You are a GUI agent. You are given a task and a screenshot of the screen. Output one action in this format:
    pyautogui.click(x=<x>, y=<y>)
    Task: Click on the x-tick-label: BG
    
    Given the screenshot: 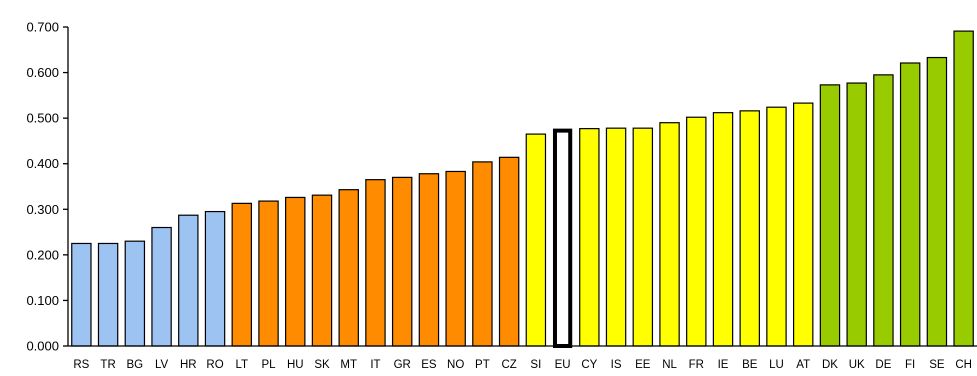 What is the action you would take?
    pyautogui.click(x=135, y=365)
    